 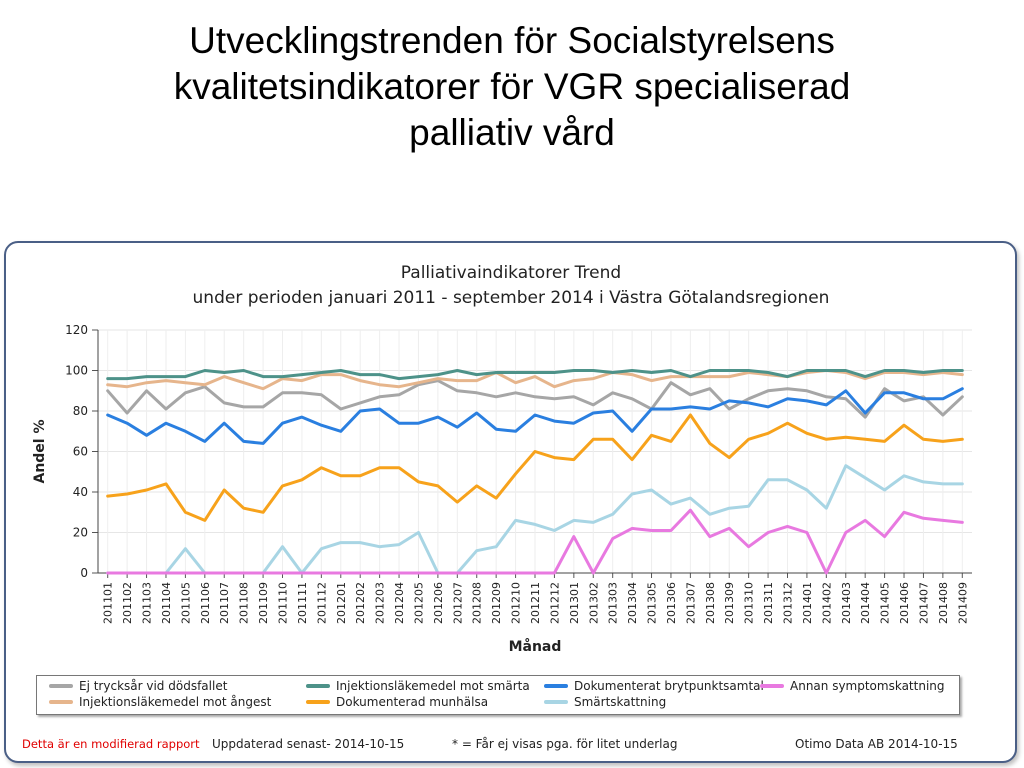 What do you see at coordinates (80, 452) in the screenshot?
I see `y-tick-label: 60` at bounding box center [80, 452].